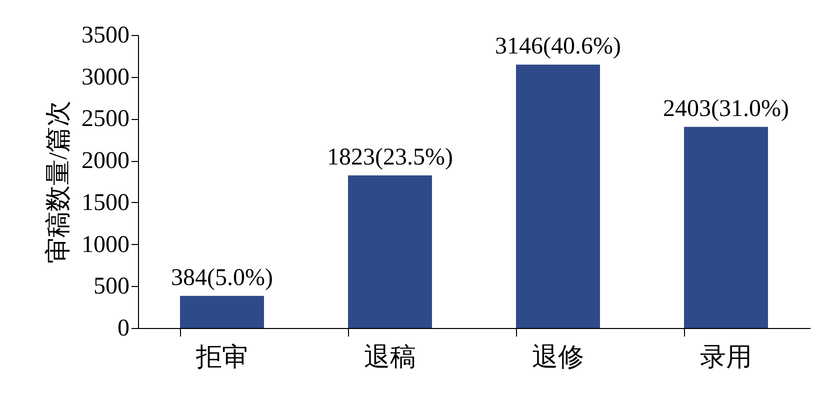 This screenshot has width=822, height=395. I want to click on y-axis-title: 审稿数量/篇次, so click(58, 182).